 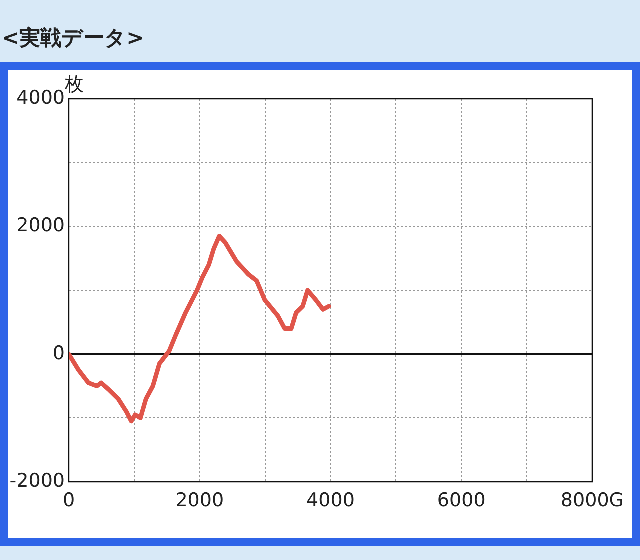 I want to click on y-axis-title: 枚, so click(x=74, y=84).